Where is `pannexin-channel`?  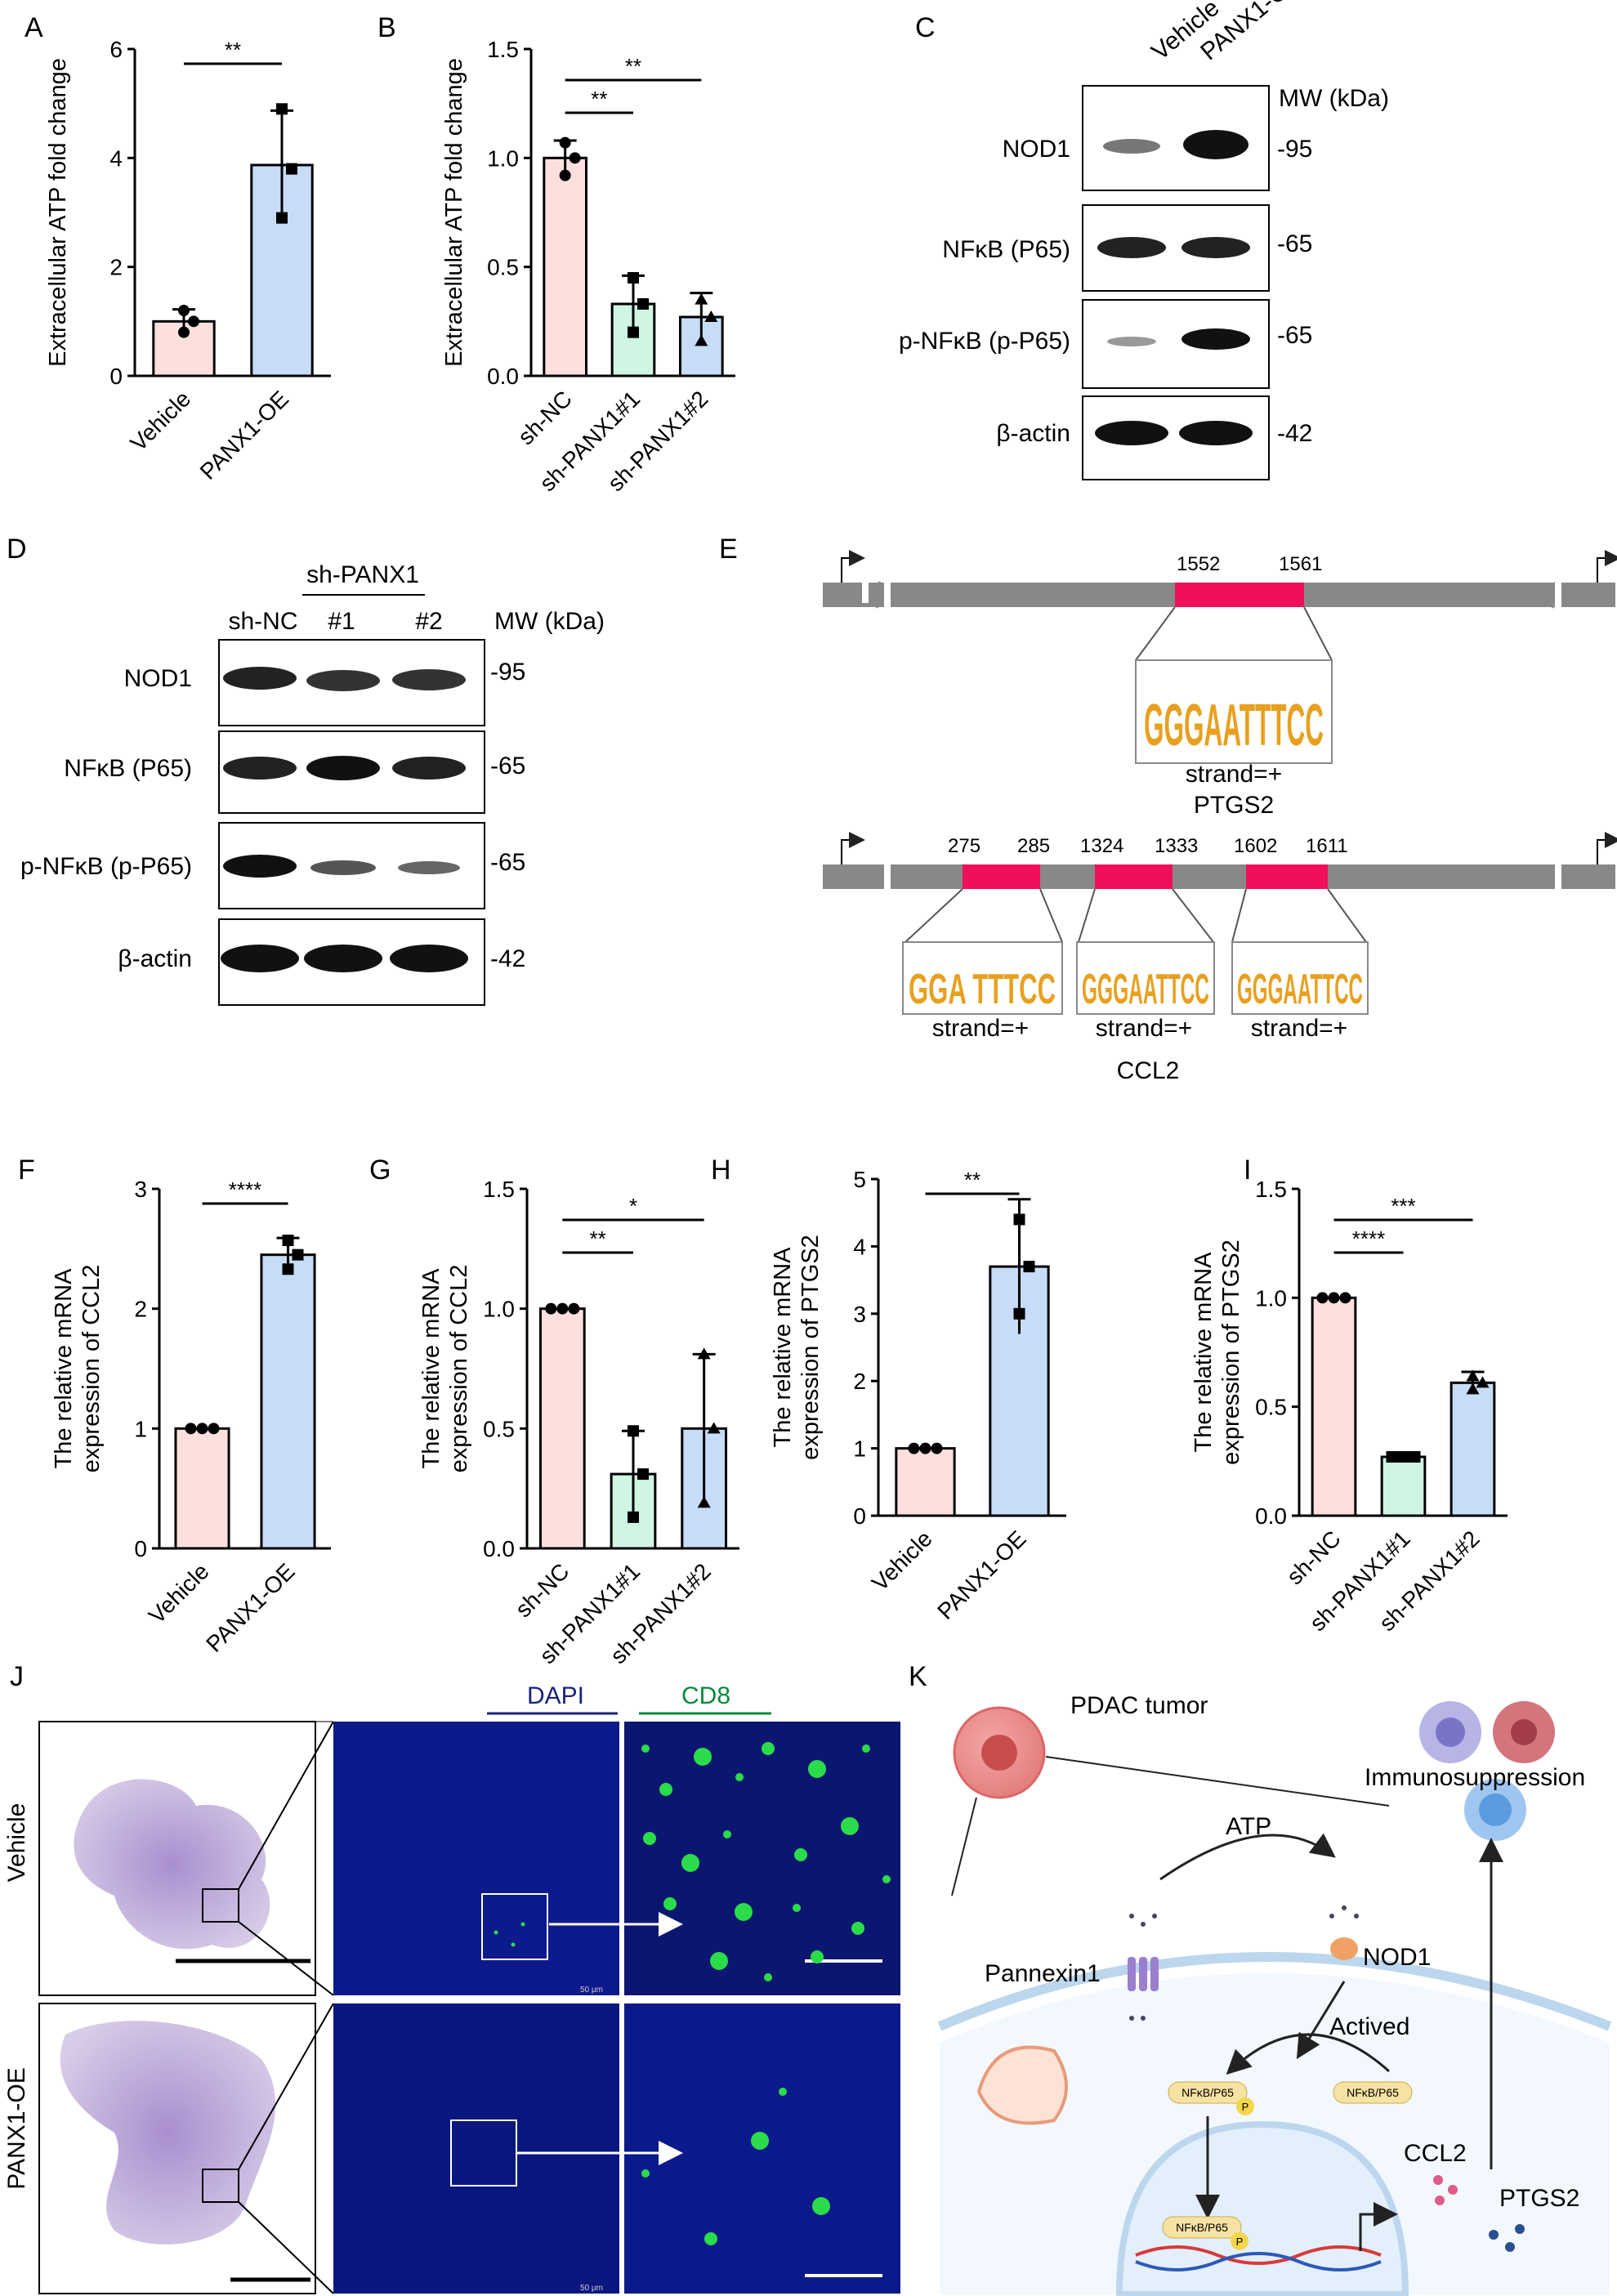 pannexin-channel is located at coordinates (1132, 1974).